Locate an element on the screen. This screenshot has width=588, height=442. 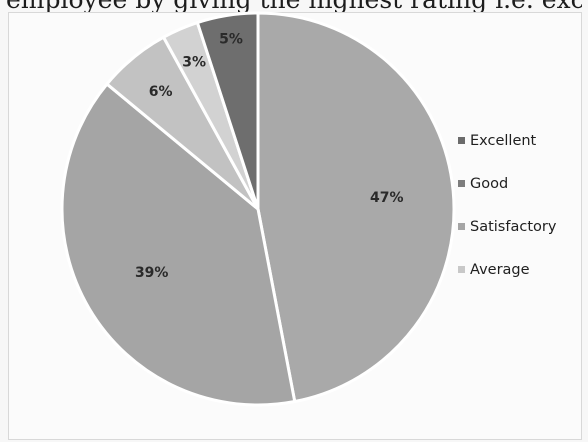
legend-label-average: Average is located at coordinates (500, 270).